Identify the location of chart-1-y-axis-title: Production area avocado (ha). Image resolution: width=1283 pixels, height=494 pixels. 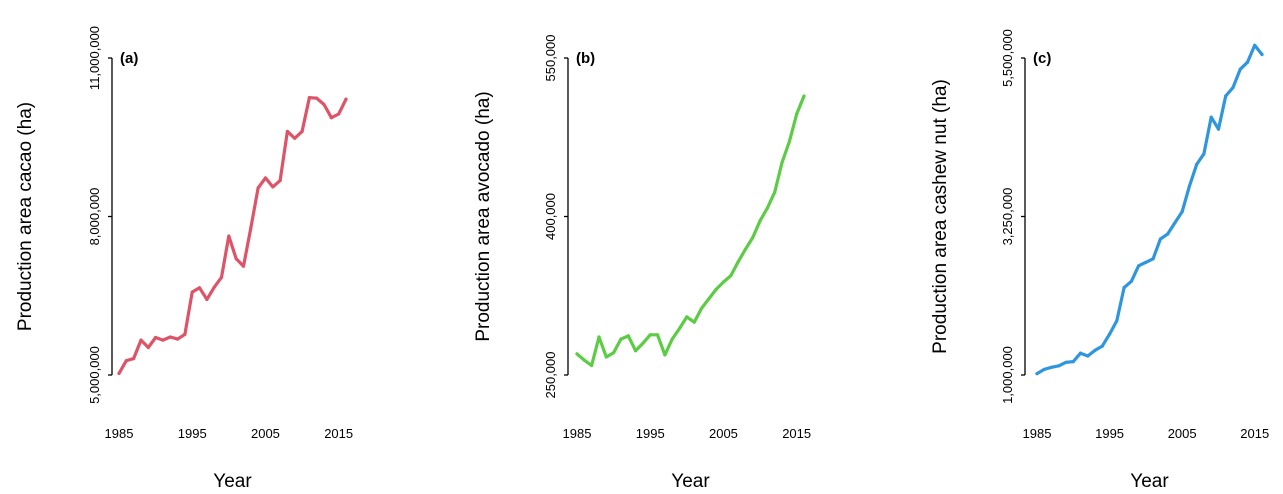
(483, 216).